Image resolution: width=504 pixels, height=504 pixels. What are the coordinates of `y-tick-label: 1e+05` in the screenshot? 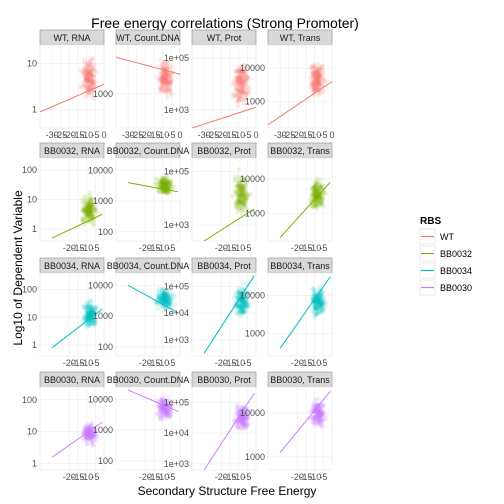 It's located at (176, 171).